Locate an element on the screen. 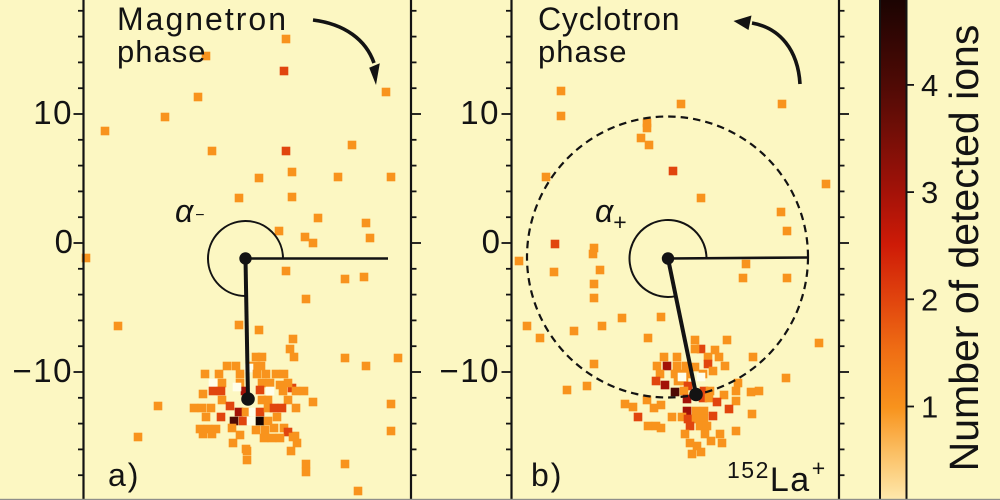 The image size is (1000, 500). svg-text: b) is located at coordinates (547, 475).